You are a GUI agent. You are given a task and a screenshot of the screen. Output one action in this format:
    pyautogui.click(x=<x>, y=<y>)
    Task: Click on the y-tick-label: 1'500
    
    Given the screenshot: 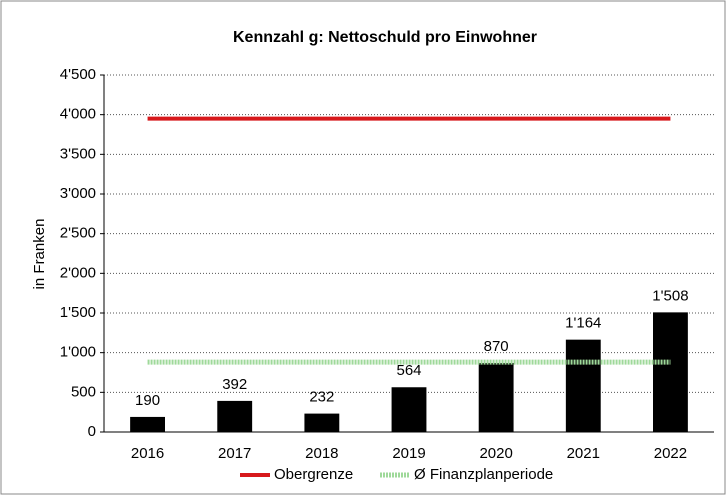 What is the action you would take?
    pyautogui.click(x=78, y=312)
    